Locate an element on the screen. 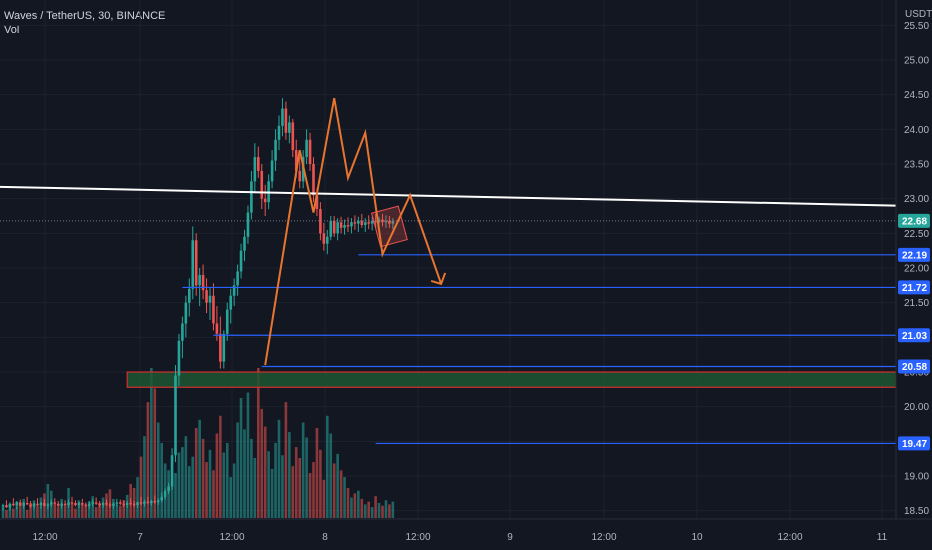 This screenshot has height=550, width=932. zigzag-pattern is located at coordinates (353, 231).